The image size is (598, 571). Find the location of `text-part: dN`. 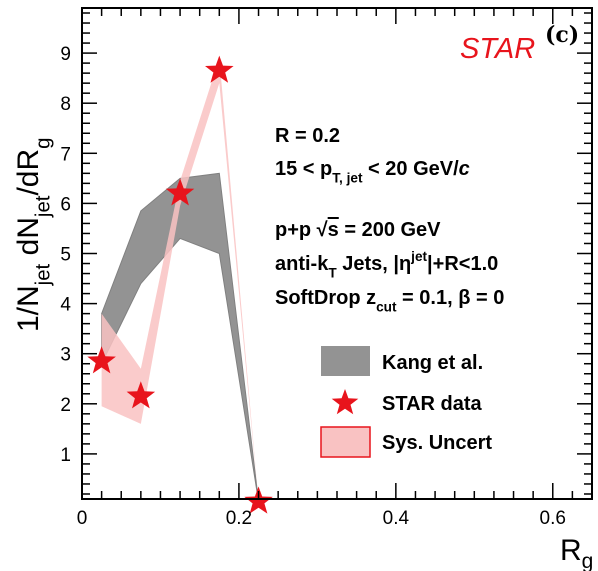

text-part: dN is located at coordinates (28, 240).